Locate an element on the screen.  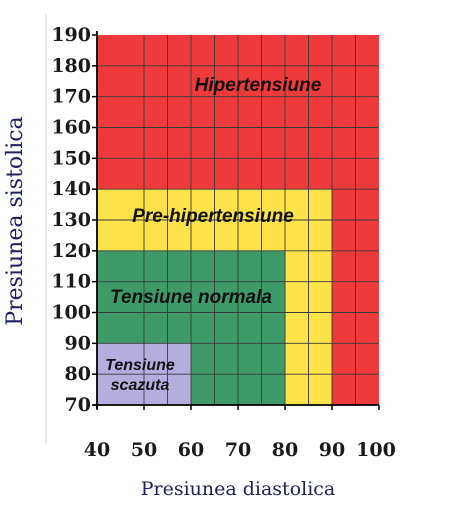
y-tick-label: 190 is located at coordinates (71, 35).